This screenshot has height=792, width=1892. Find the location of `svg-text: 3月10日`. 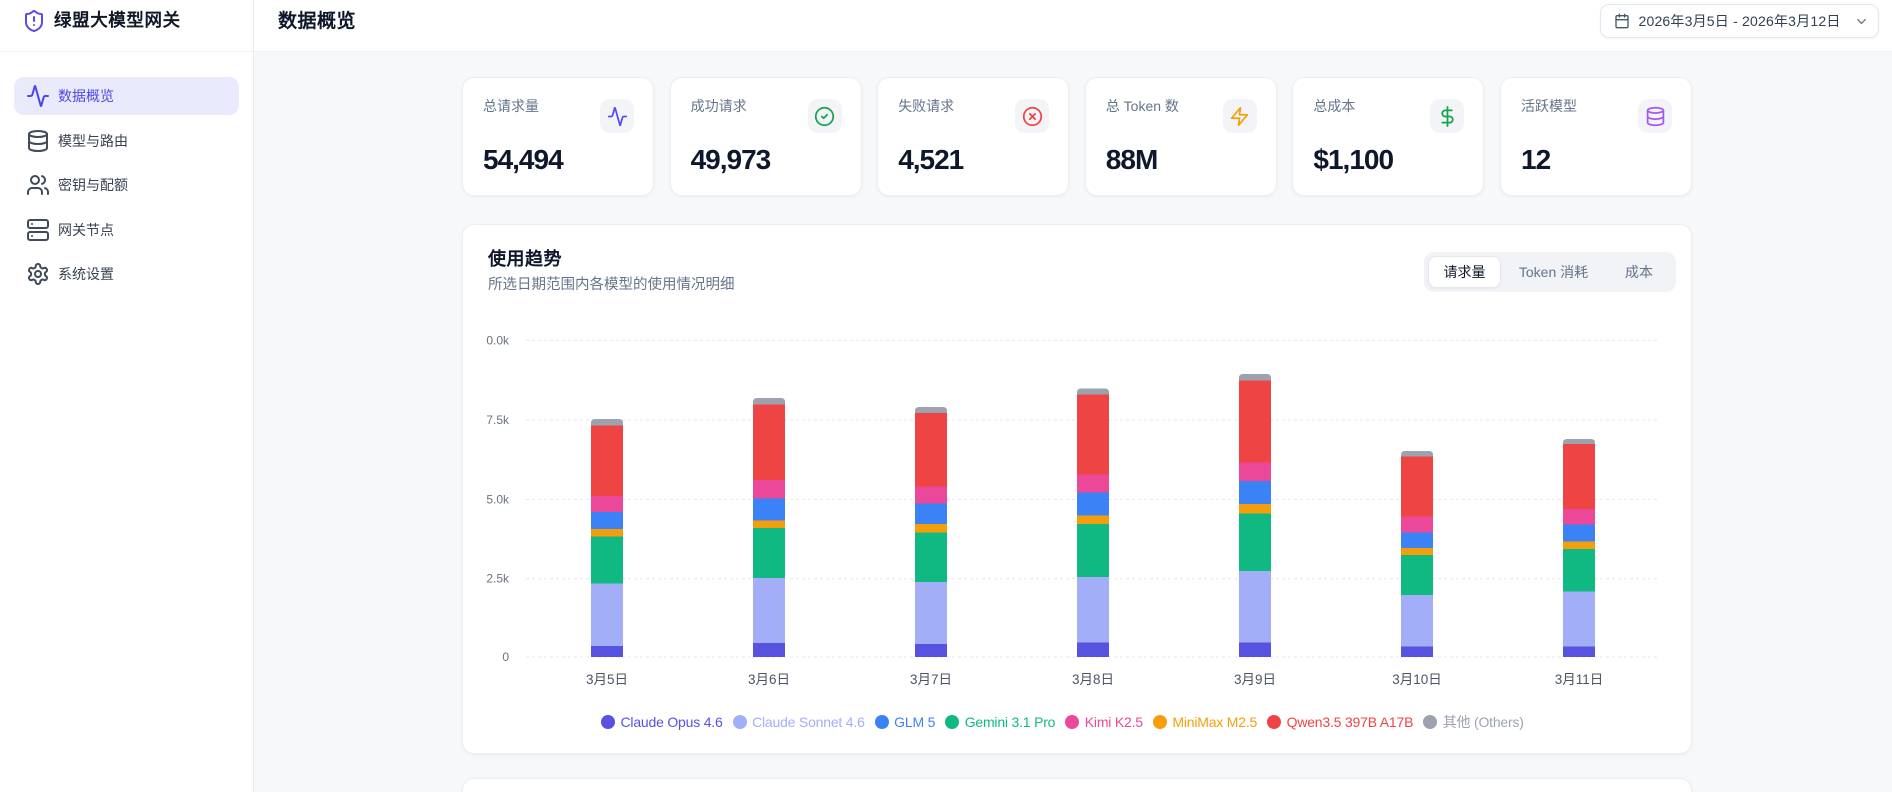

svg-text: 3月10日 is located at coordinates (1417, 679).